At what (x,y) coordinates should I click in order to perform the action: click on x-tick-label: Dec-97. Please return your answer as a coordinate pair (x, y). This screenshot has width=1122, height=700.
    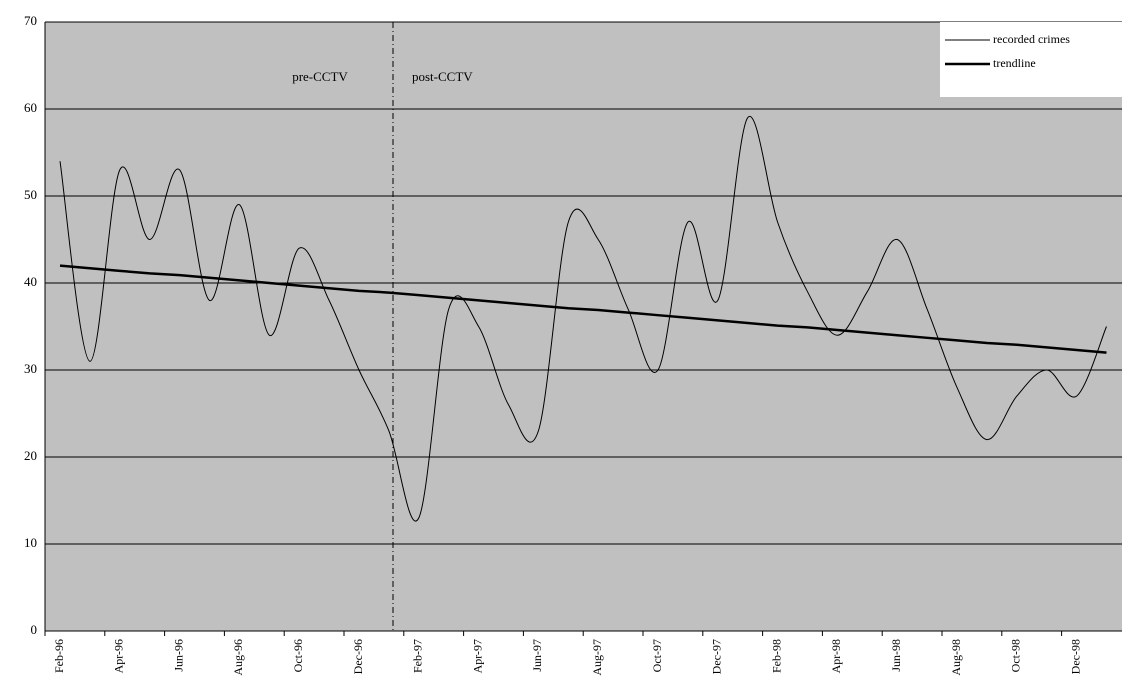
    Looking at the image, I should click on (717, 656).